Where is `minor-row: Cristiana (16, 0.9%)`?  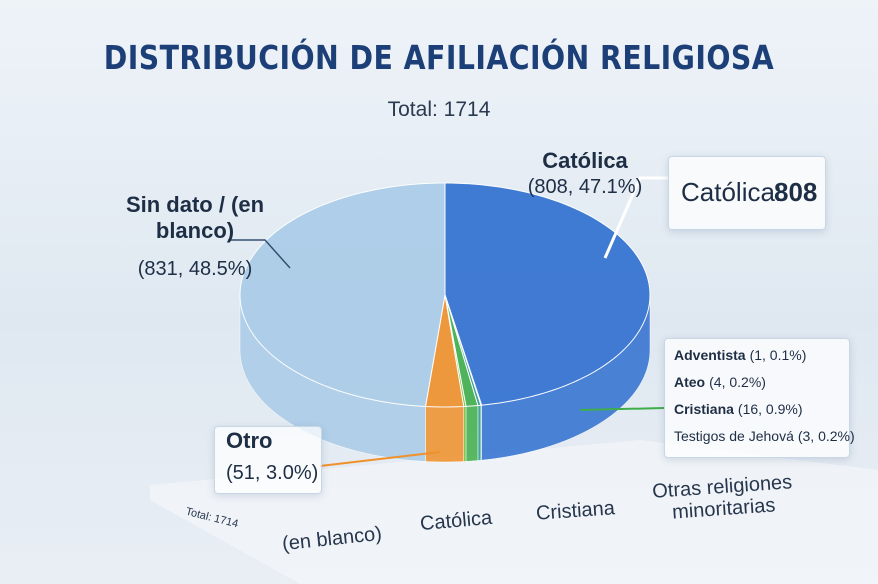
minor-row: Cristiana (16, 0.9%) is located at coordinates (738, 409).